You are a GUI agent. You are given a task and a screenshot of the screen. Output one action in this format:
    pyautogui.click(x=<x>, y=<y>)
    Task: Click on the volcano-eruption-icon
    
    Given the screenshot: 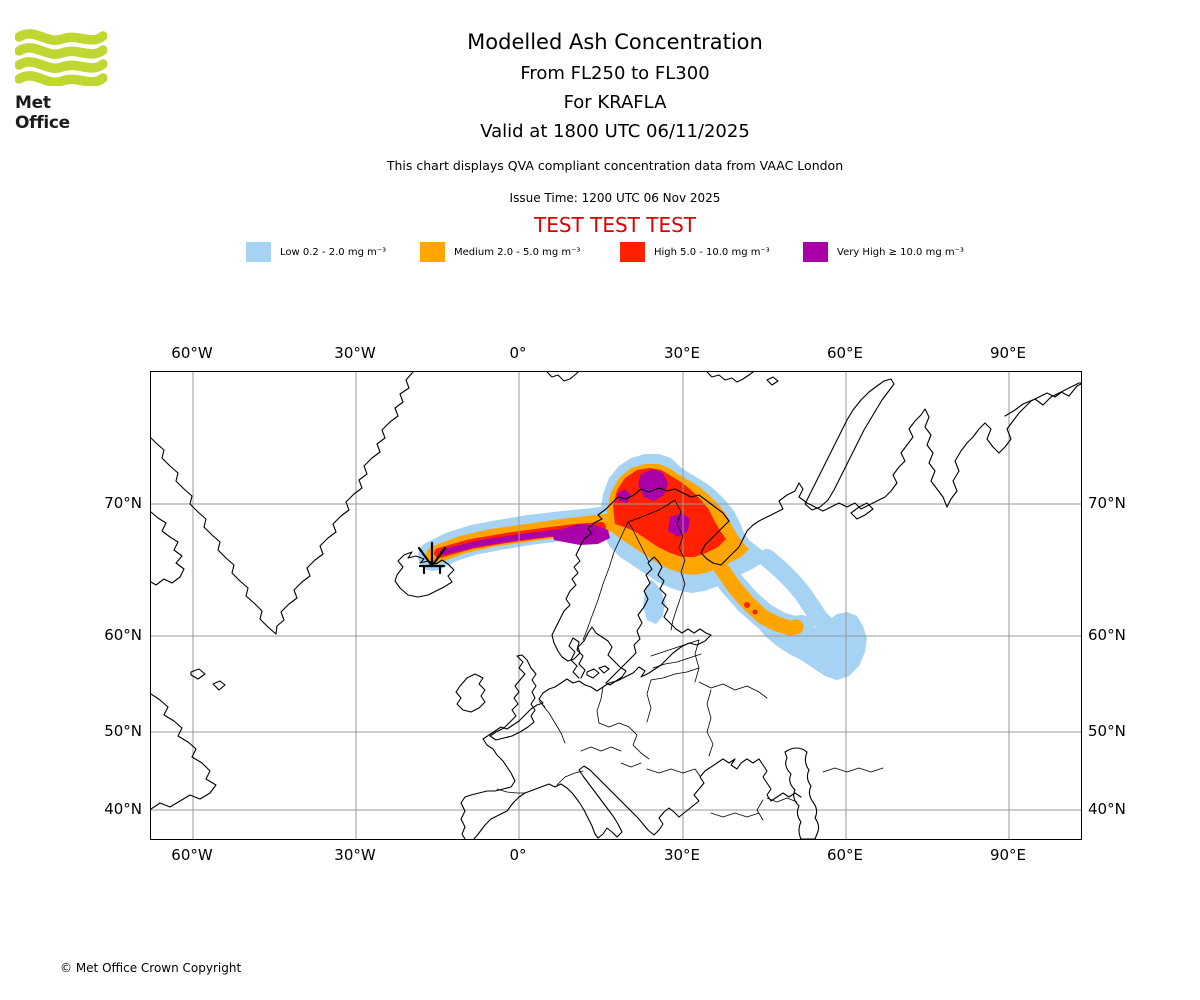 What is the action you would take?
    pyautogui.click(x=432, y=558)
    